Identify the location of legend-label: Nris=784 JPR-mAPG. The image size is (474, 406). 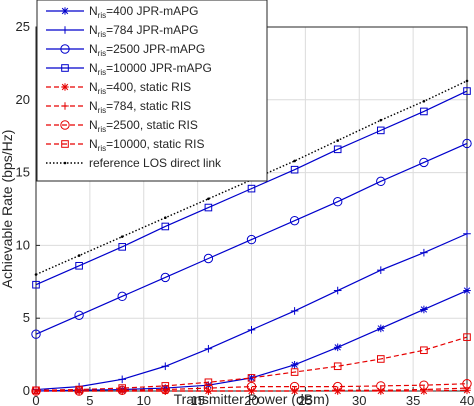
(144, 31).